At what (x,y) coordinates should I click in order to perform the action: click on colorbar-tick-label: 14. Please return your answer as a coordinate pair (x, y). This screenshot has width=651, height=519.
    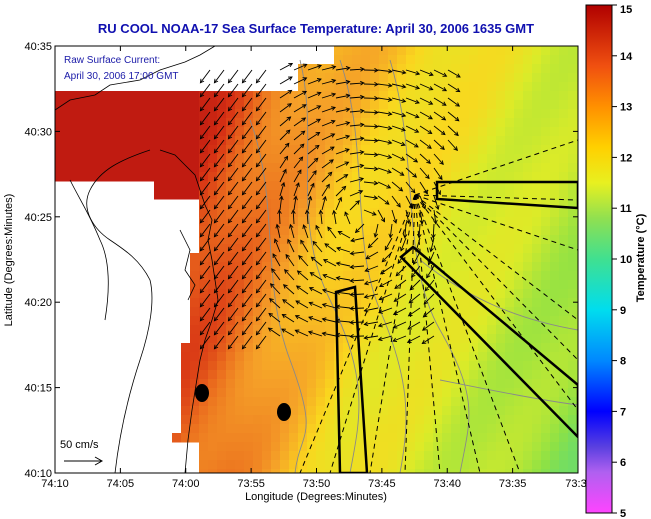
    Looking at the image, I should click on (626, 57).